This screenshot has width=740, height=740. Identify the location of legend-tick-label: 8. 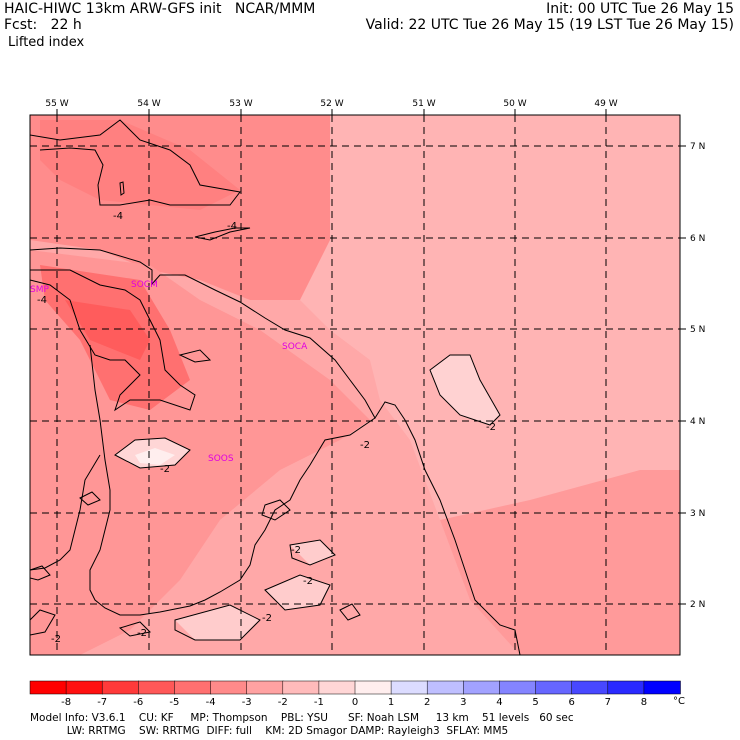
(644, 702).